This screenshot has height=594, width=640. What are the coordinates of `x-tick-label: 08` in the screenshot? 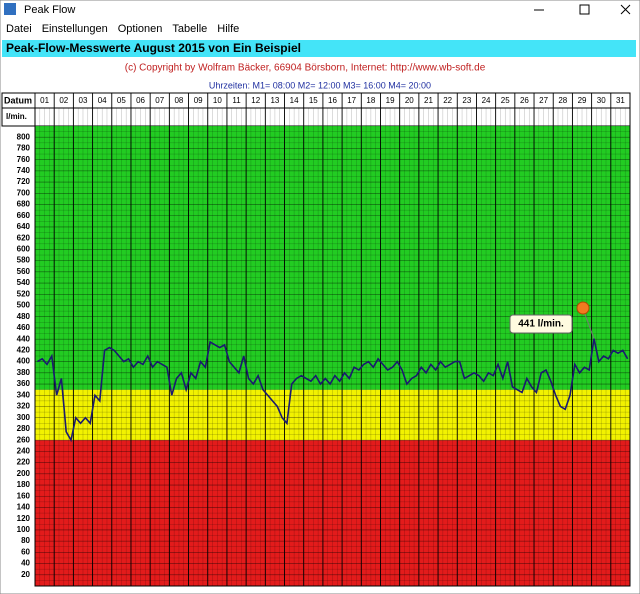 It's located at (178, 100).